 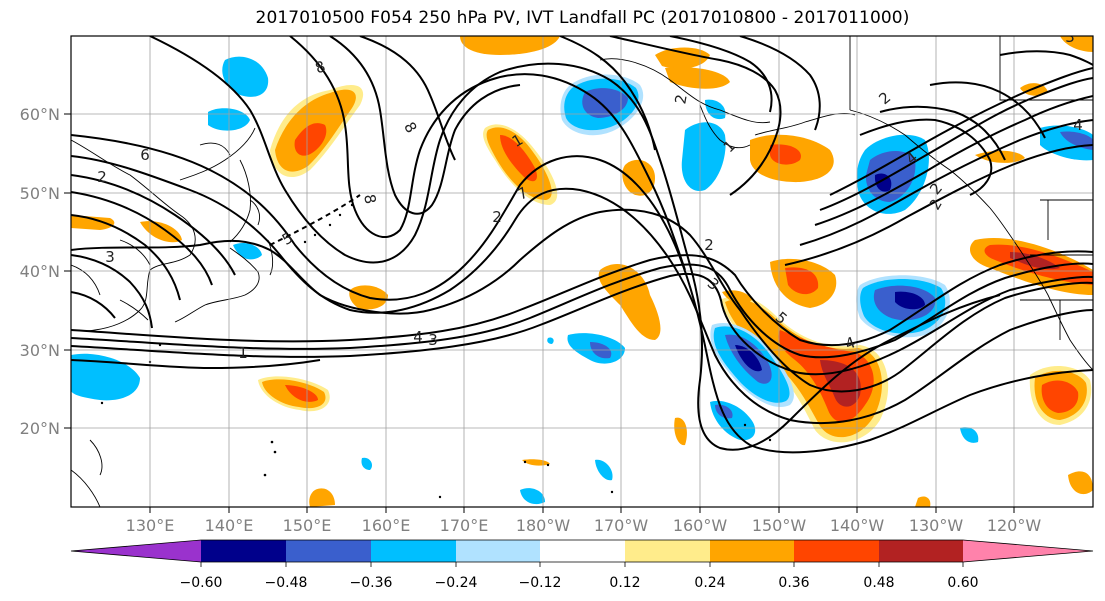 What do you see at coordinates (201, 583) in the screenshot?
I see `colorbar-tick-label: −0.60` at bounding box center [201, 583].